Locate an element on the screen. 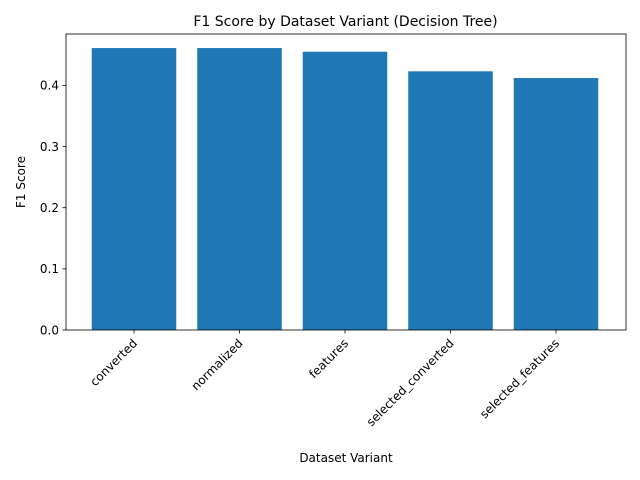 The height and width of the screenshot is (480, 640). y-tick-label: 0.3 is located at coordinates (49, 147).